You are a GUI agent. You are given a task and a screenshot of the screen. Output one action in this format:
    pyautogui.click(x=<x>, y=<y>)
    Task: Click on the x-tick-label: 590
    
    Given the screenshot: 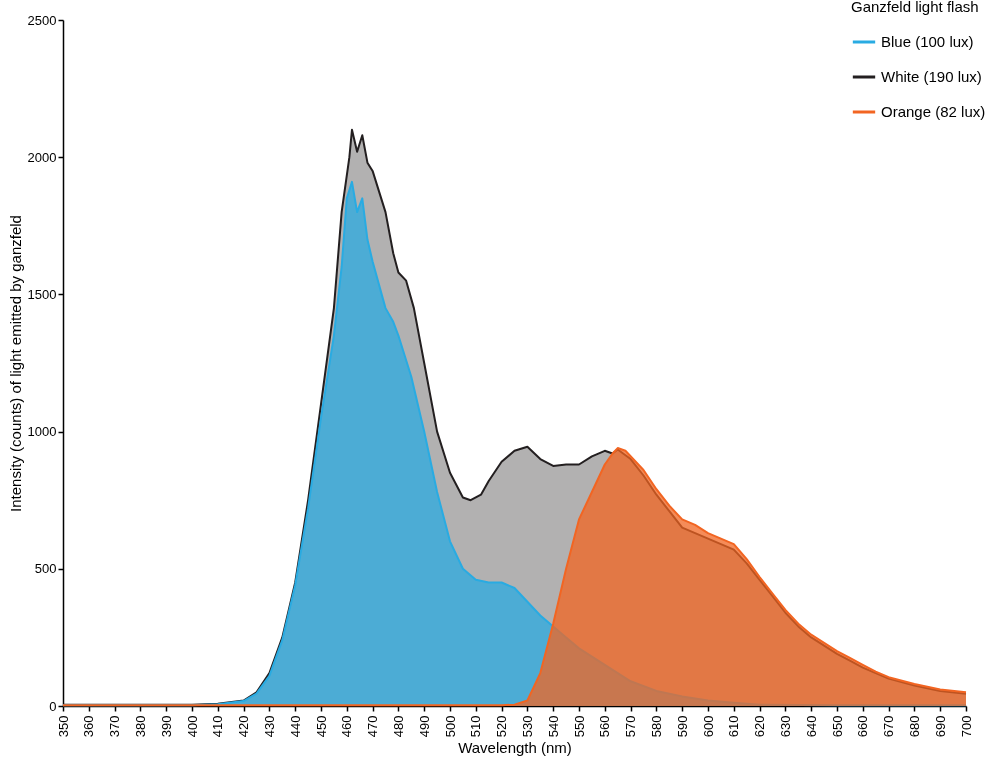 What is the action you would take?
    pyautogui.click(x=682, y=726)
    